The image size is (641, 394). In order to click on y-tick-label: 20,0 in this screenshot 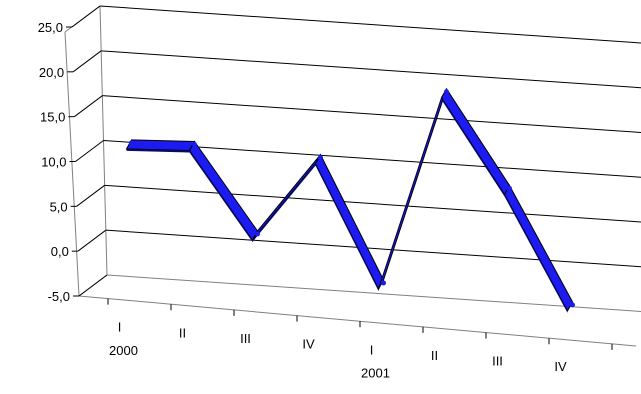, I will do `click(51, 72)`.